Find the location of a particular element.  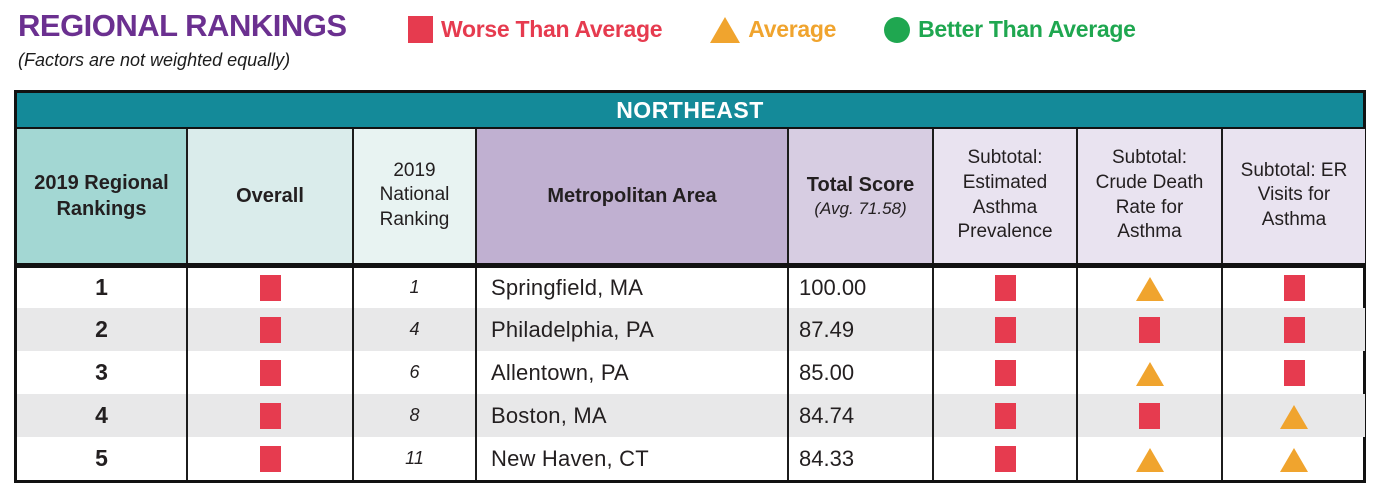

table-row: 5 11 New Haven, CT 84.33 is located at coordinates (691, 458).